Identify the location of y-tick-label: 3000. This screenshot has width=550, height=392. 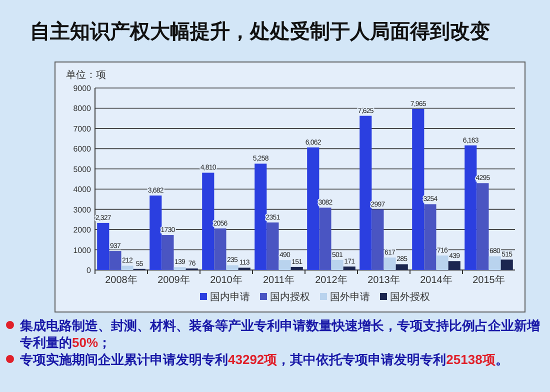
(82, 209).